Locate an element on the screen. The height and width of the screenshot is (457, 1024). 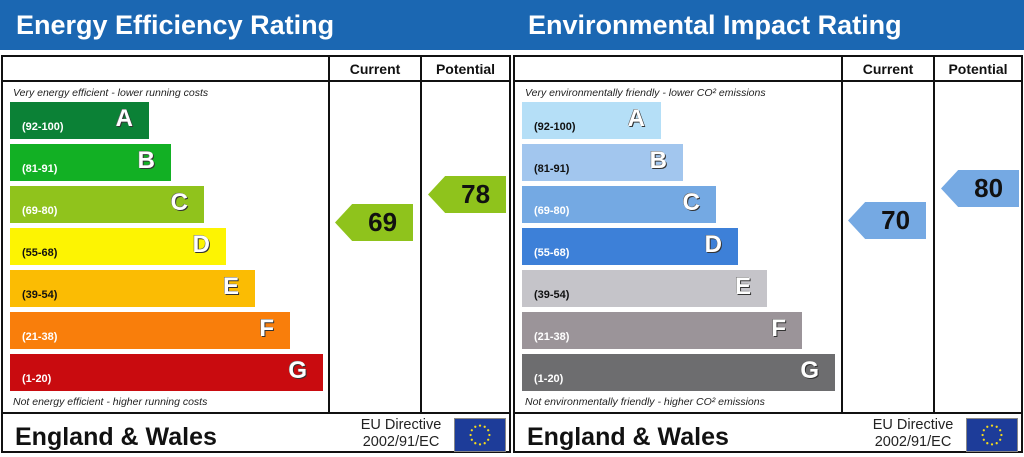
panel-title: Environmental Impact Rating is located at coordinates (768, 25).